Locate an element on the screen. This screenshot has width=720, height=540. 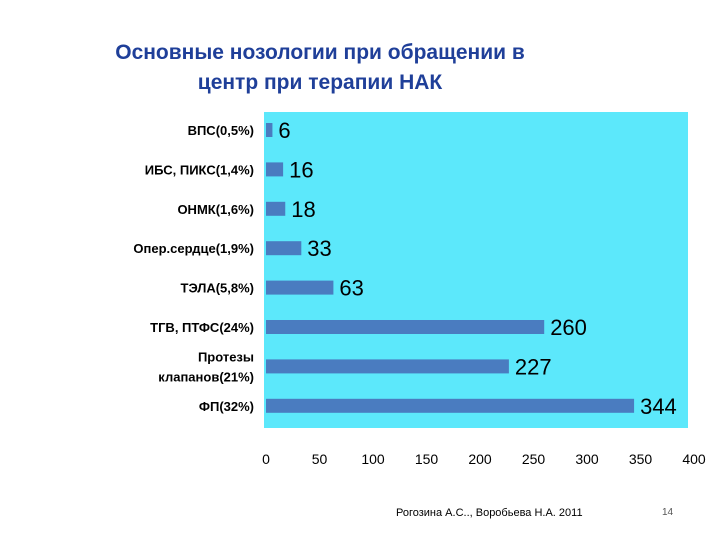
title-line-2: центр при терапии НАК is located at coordinates (320, 82).